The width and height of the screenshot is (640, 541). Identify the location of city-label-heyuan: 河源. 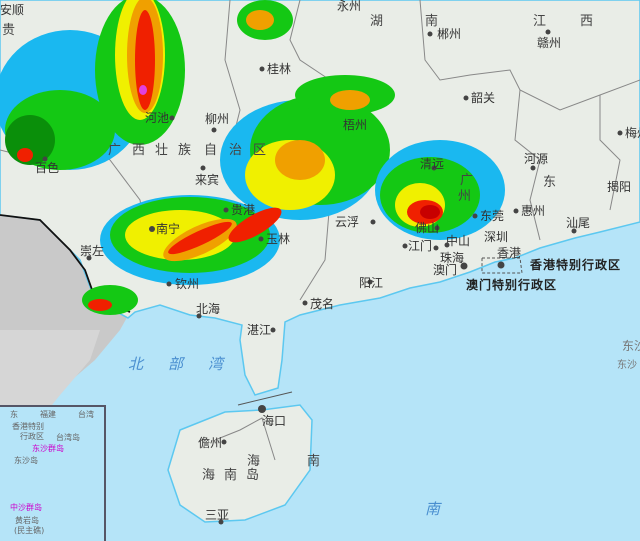
(536, 159).